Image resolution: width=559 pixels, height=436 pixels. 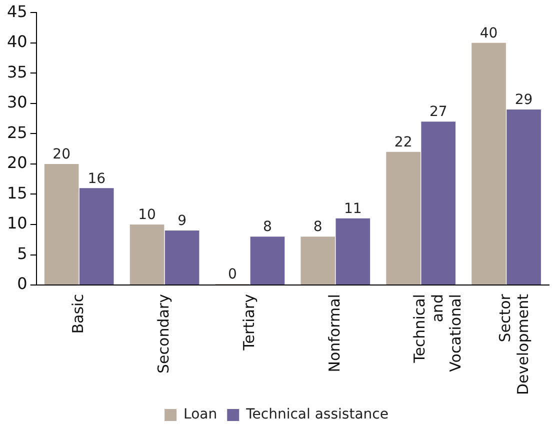 I want to click on x-tick-label: Tertiary, so click(x=249, y=323).